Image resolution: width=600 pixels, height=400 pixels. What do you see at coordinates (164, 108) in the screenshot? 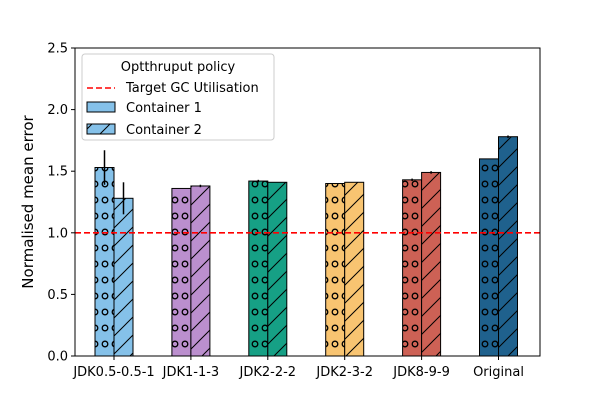
I see `legend-label-container-1: Container 1` at bounding box center [164, 108].